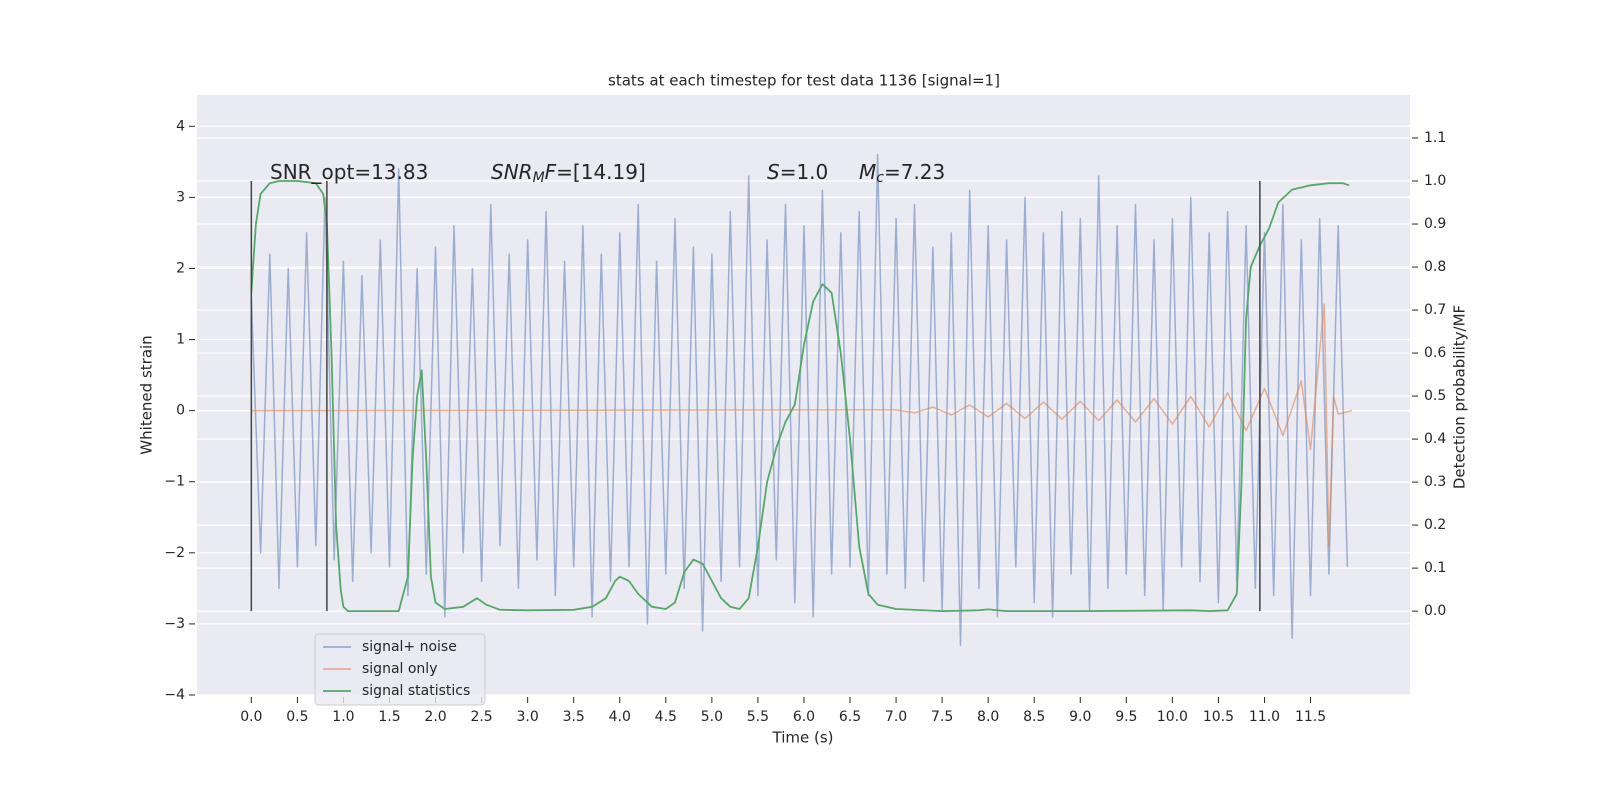  Describe the element at coordinates (180, 340) in the screenshot. I see `y-tick-label: 1` at that location.